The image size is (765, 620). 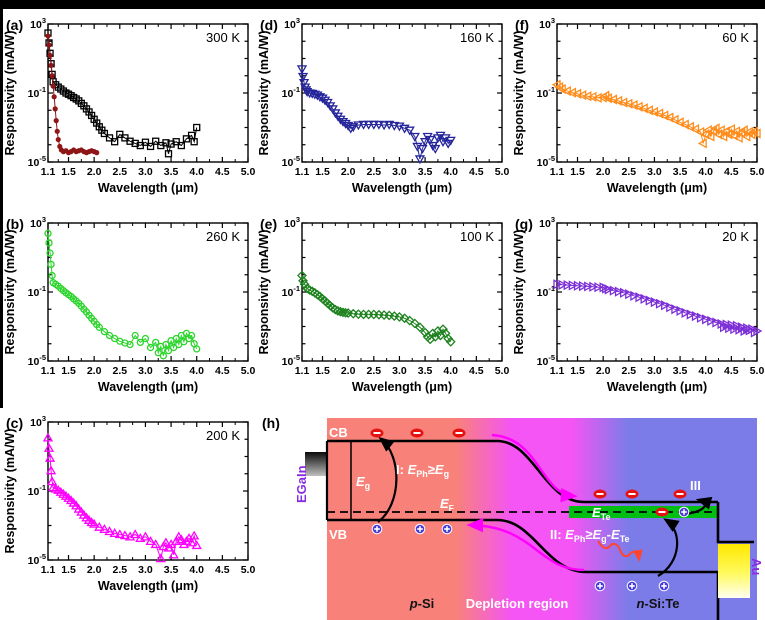 What do you see at coordinates (376, 115) in the screenshot?
I see `series-navy-open-down-triangles` at bounding box center [376, 115].